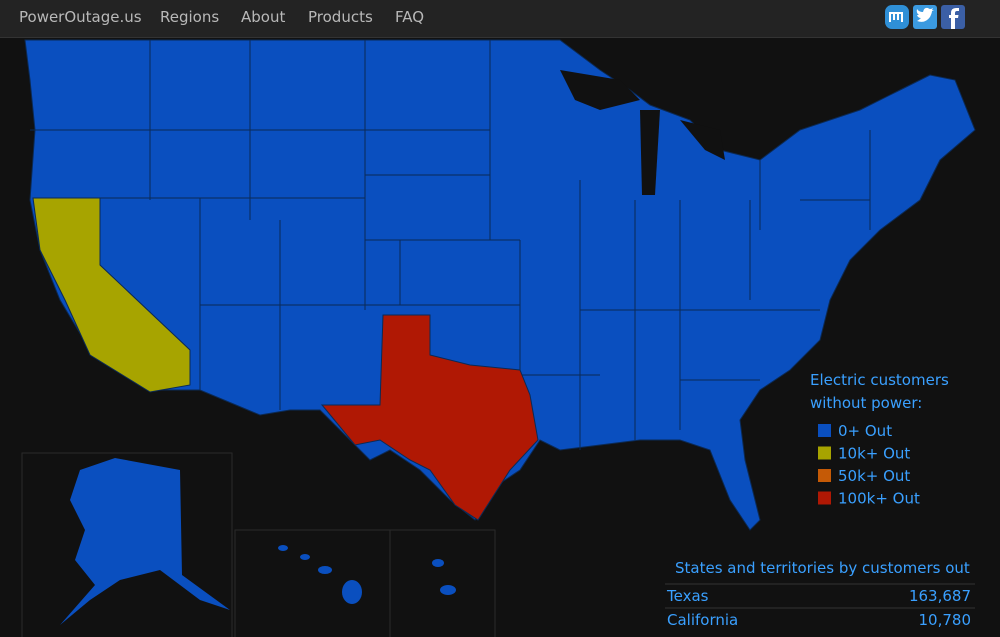 Image resolution: width=1000 pixels, height=637 pixels. I want to click on legend-title: Electric customers, so click(879, 380).